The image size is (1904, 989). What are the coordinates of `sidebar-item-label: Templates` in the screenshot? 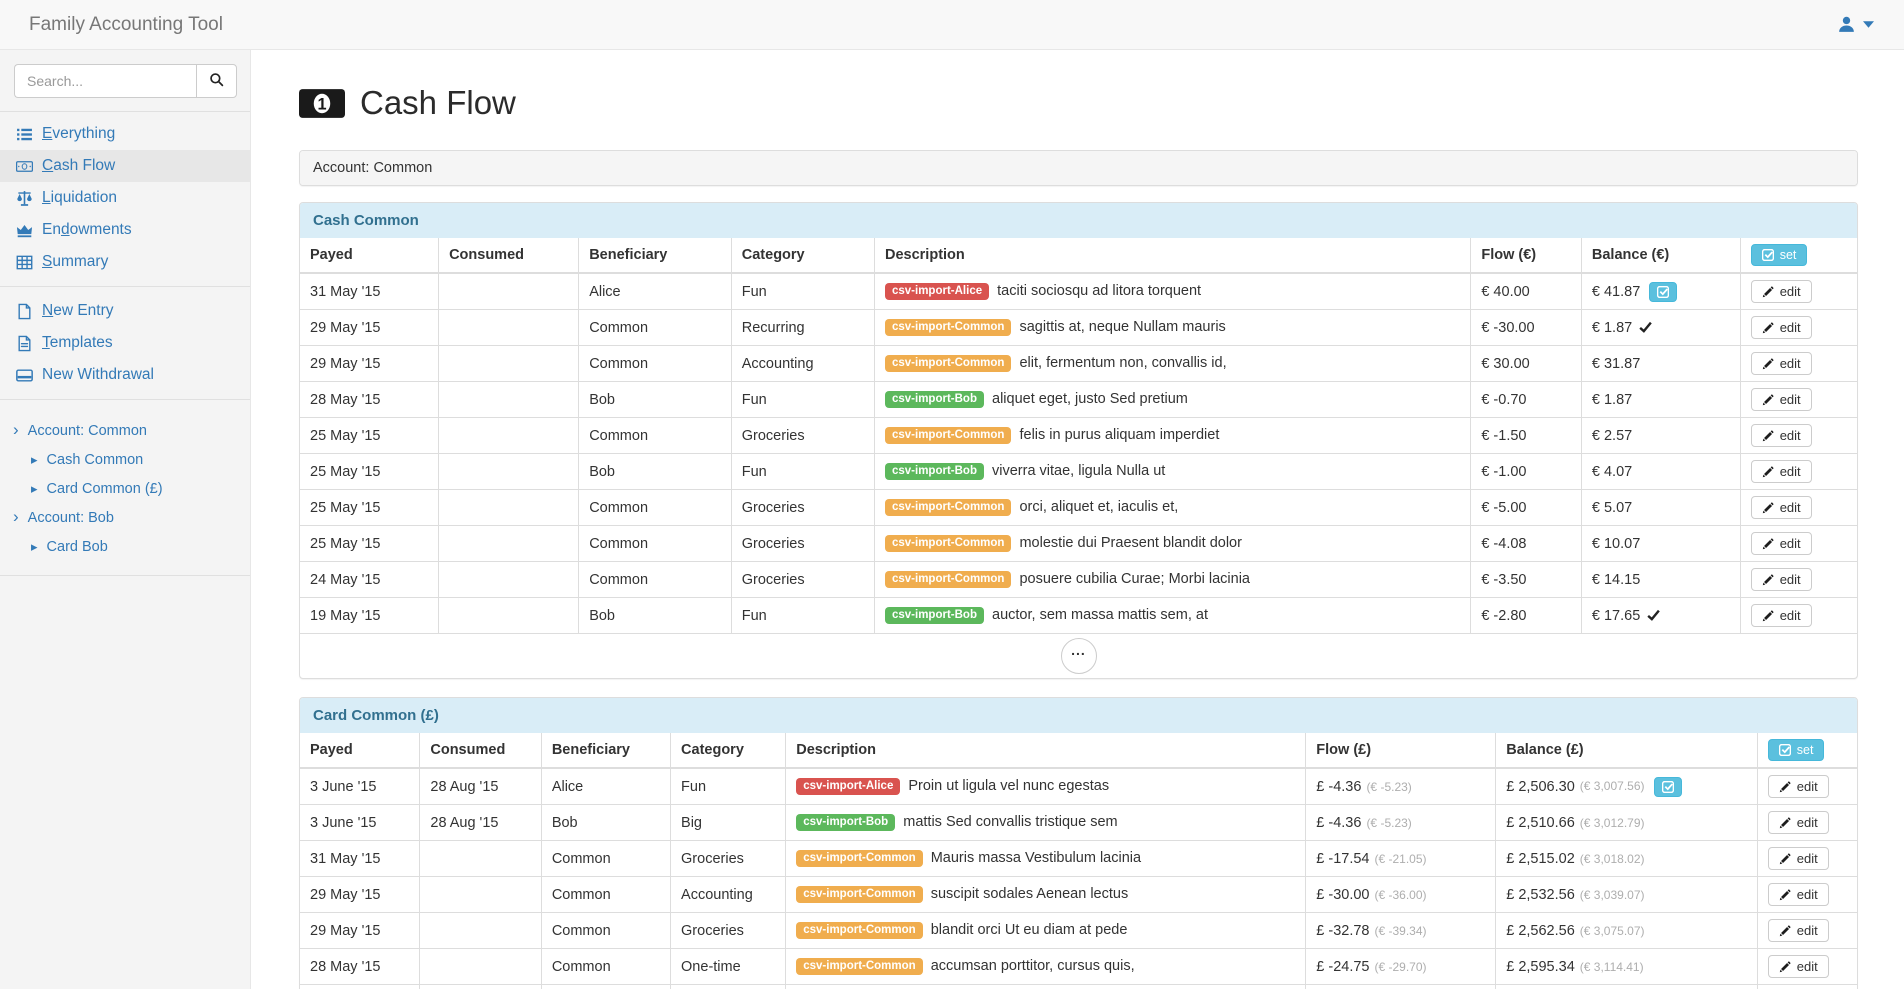 It's located at (77, 342).